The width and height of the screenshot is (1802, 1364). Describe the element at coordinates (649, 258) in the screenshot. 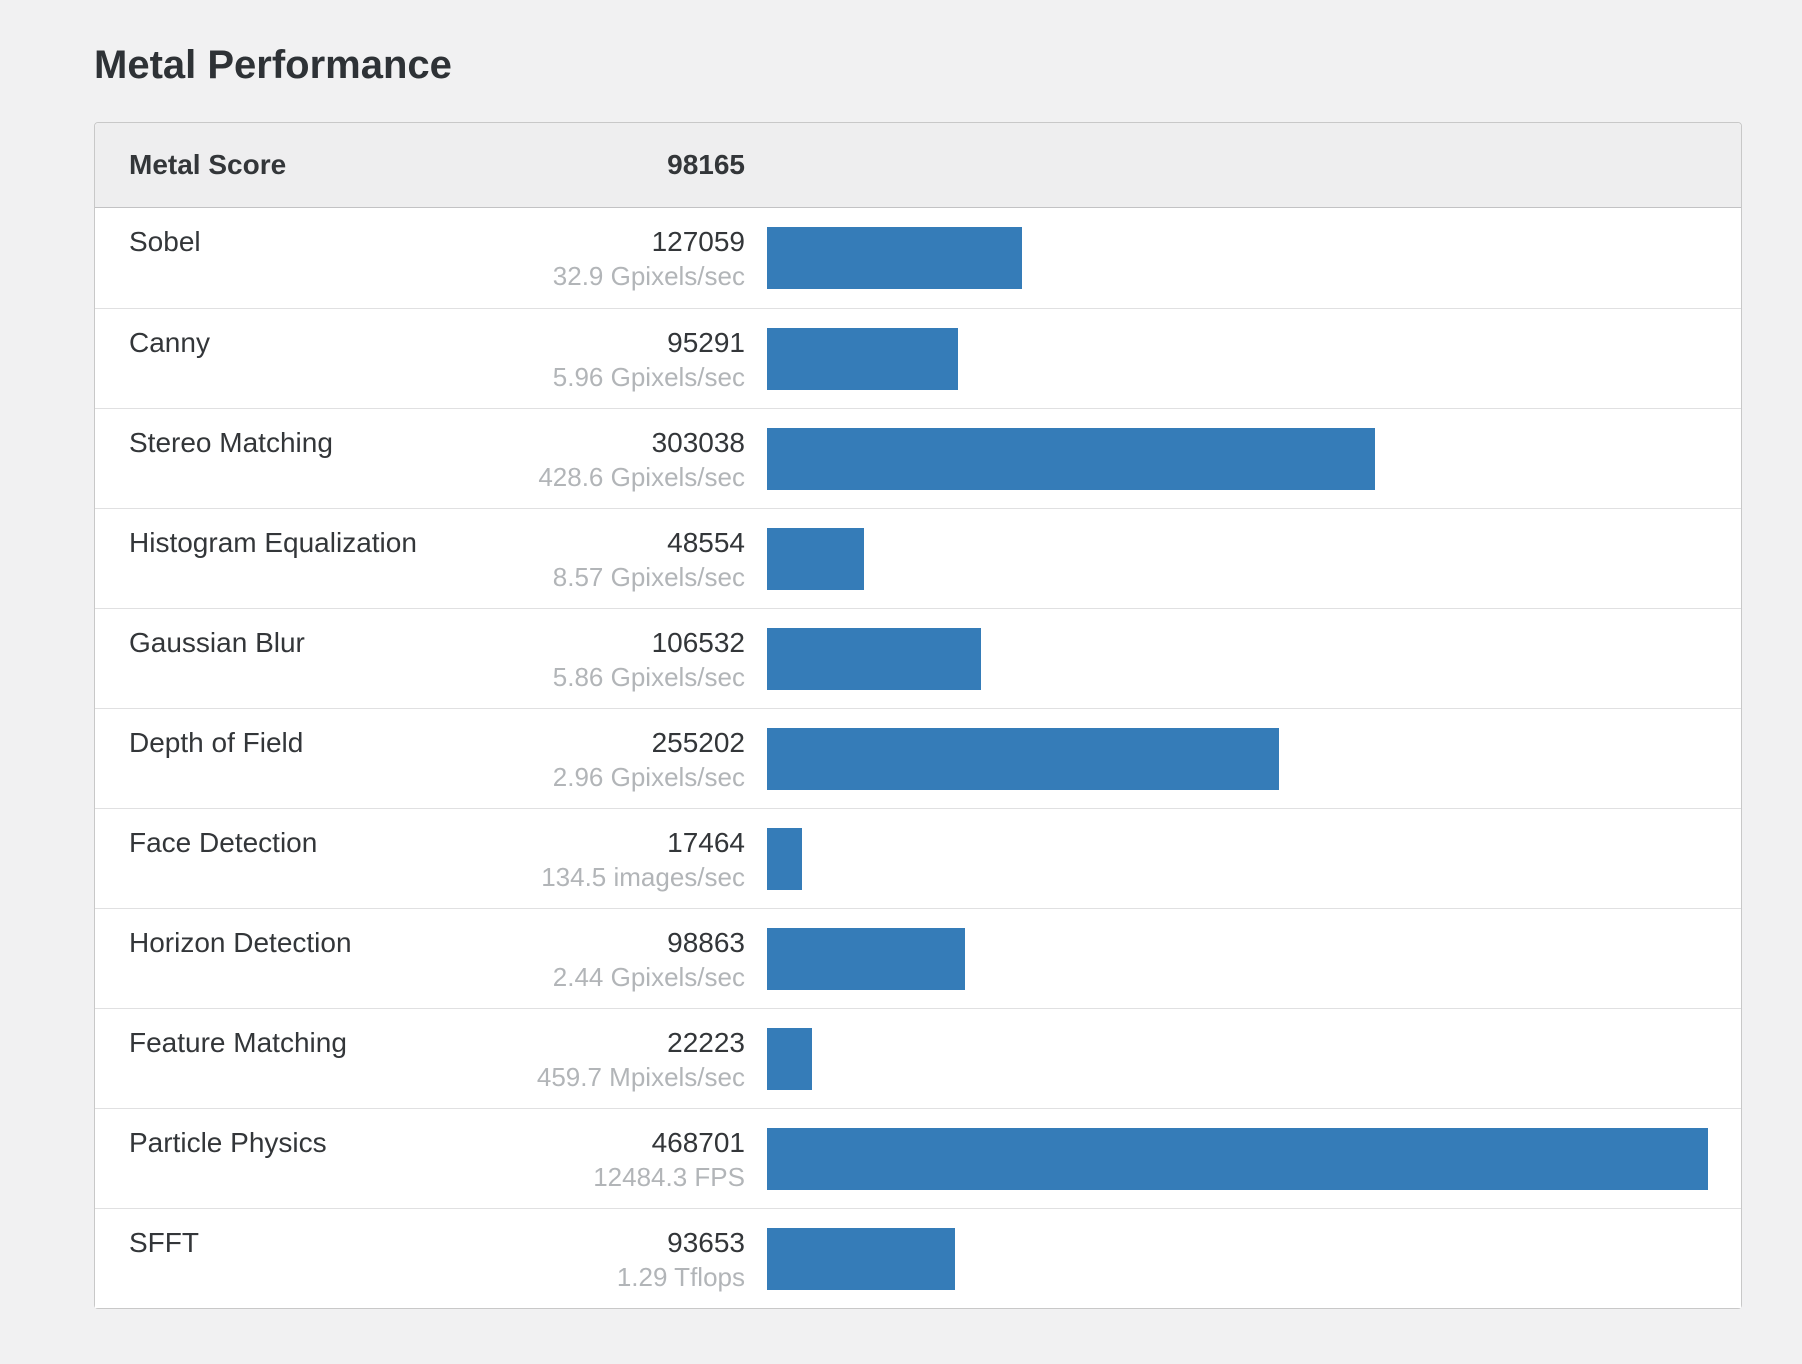

I see `benchmark-value-block: 127059 32.9 Gpixels/sec` at that location.